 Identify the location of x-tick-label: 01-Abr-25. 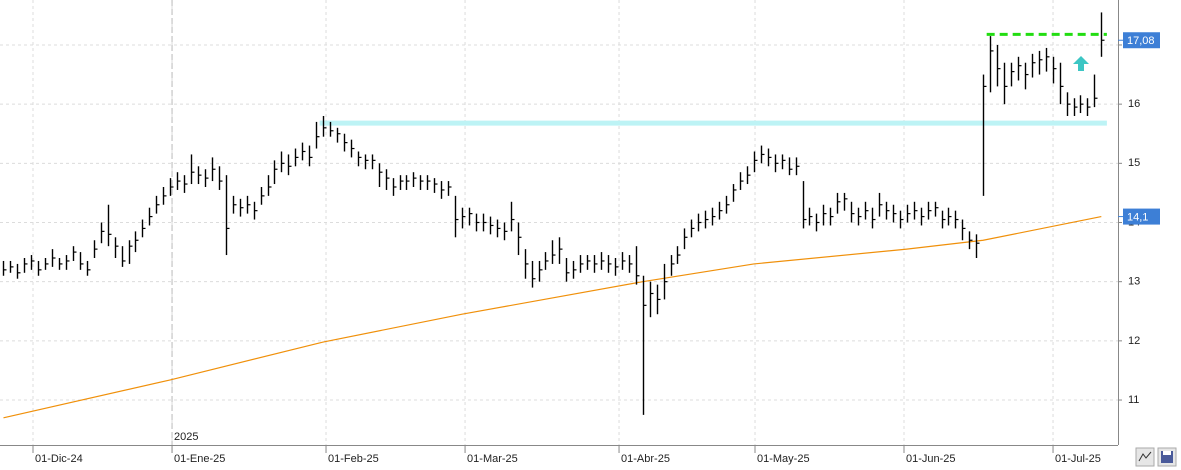
(645, 459).